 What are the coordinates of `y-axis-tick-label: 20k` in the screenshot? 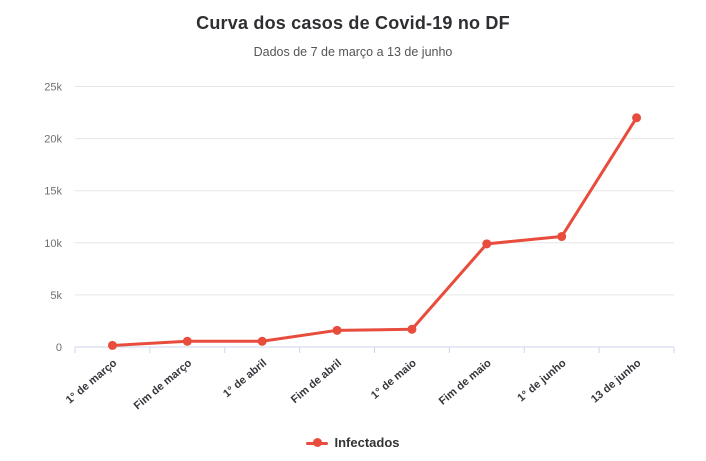 It's located at (53, 140).